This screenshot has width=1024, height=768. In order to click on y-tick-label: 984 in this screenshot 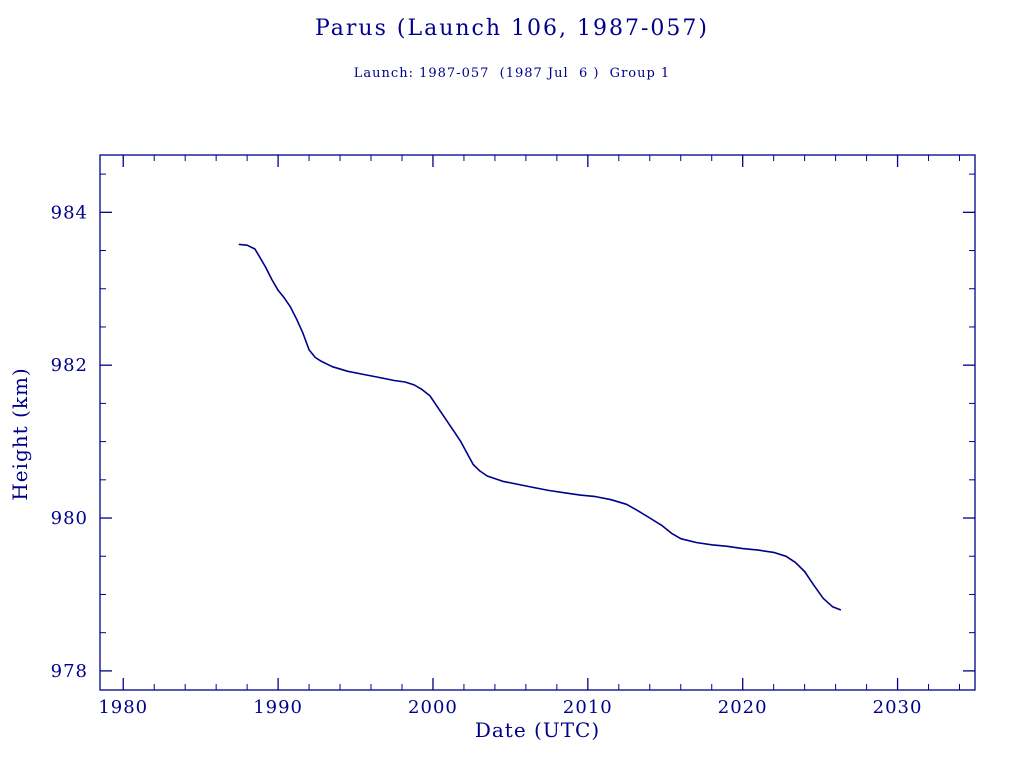, I will do `click(69, 212)`.